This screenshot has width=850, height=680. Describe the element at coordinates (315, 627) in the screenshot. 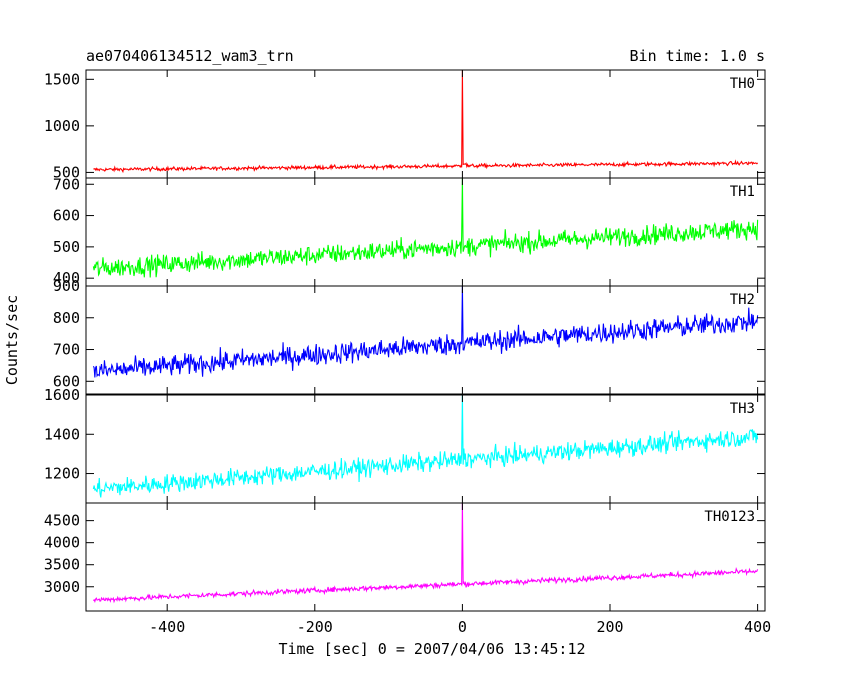

I see `x-tick-label: -200` at that location.